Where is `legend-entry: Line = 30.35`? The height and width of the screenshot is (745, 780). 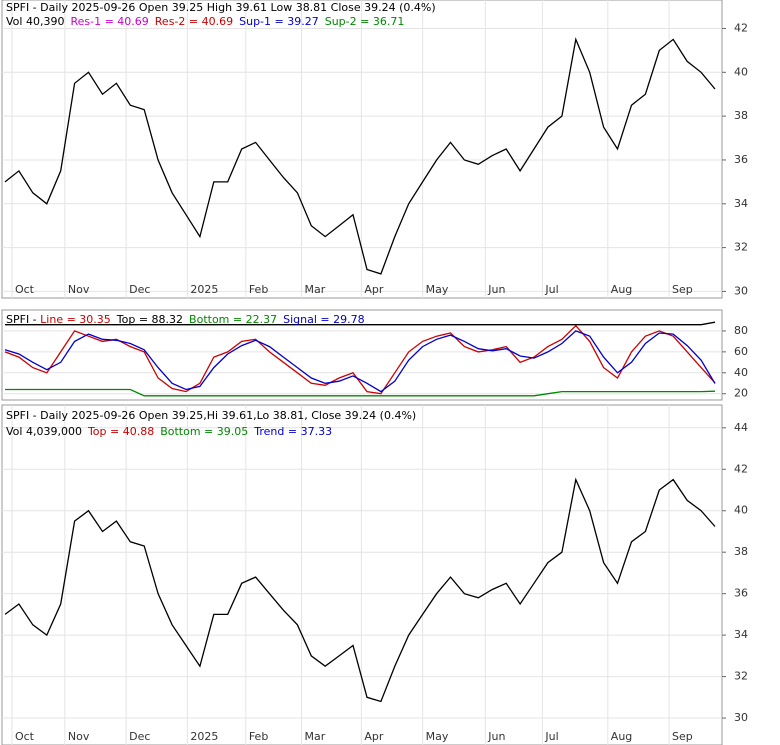
legend-entry: Line = 30.35 is located at coordinates (75, 319).